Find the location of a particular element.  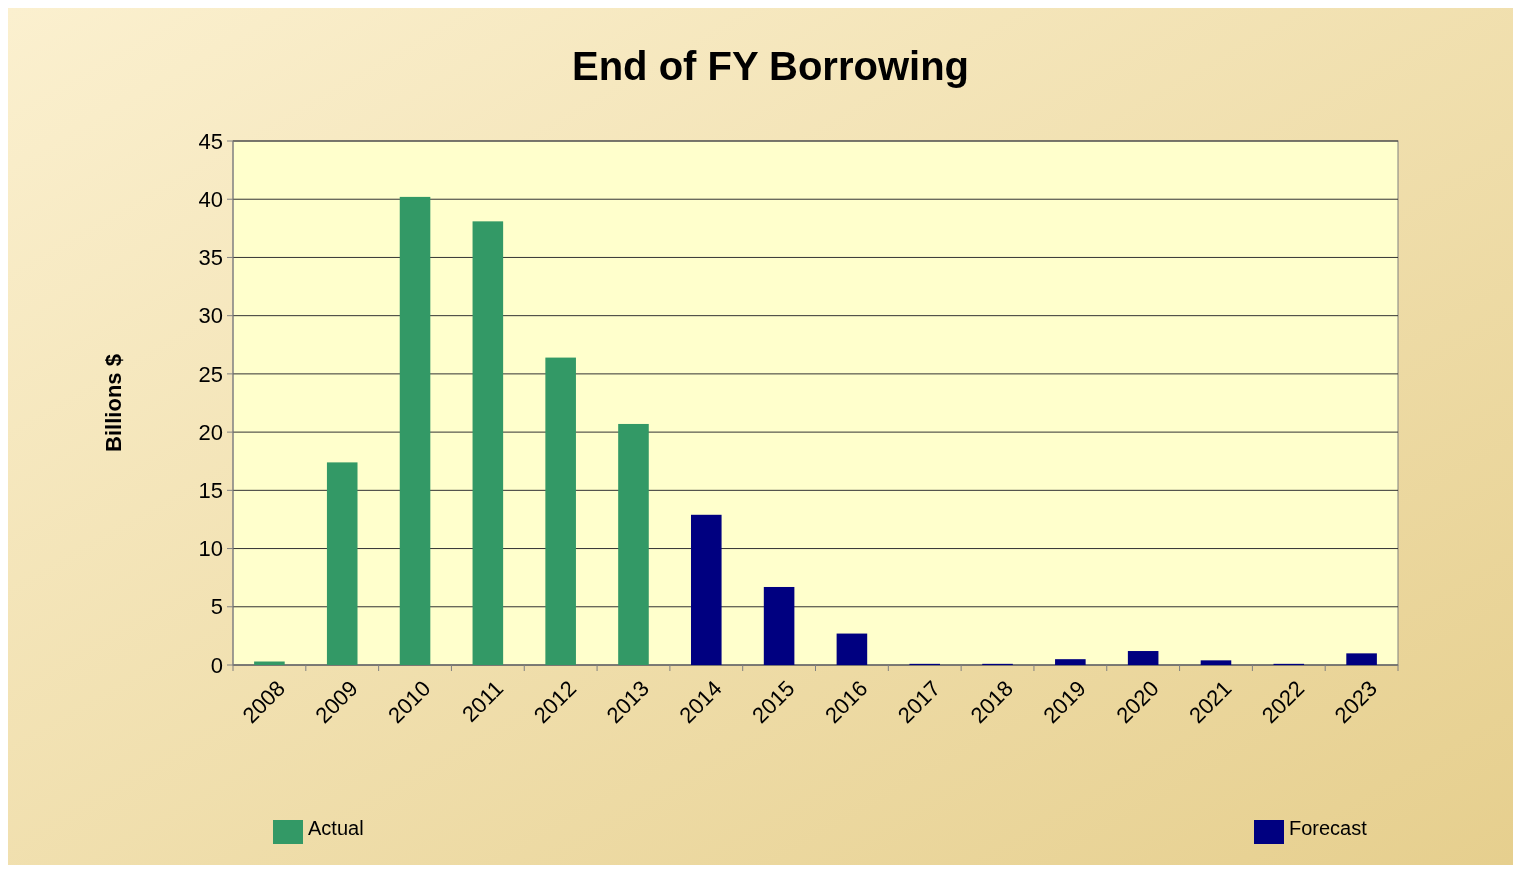

y-axis-title: Billions $ is located at coordinates (113, 403).